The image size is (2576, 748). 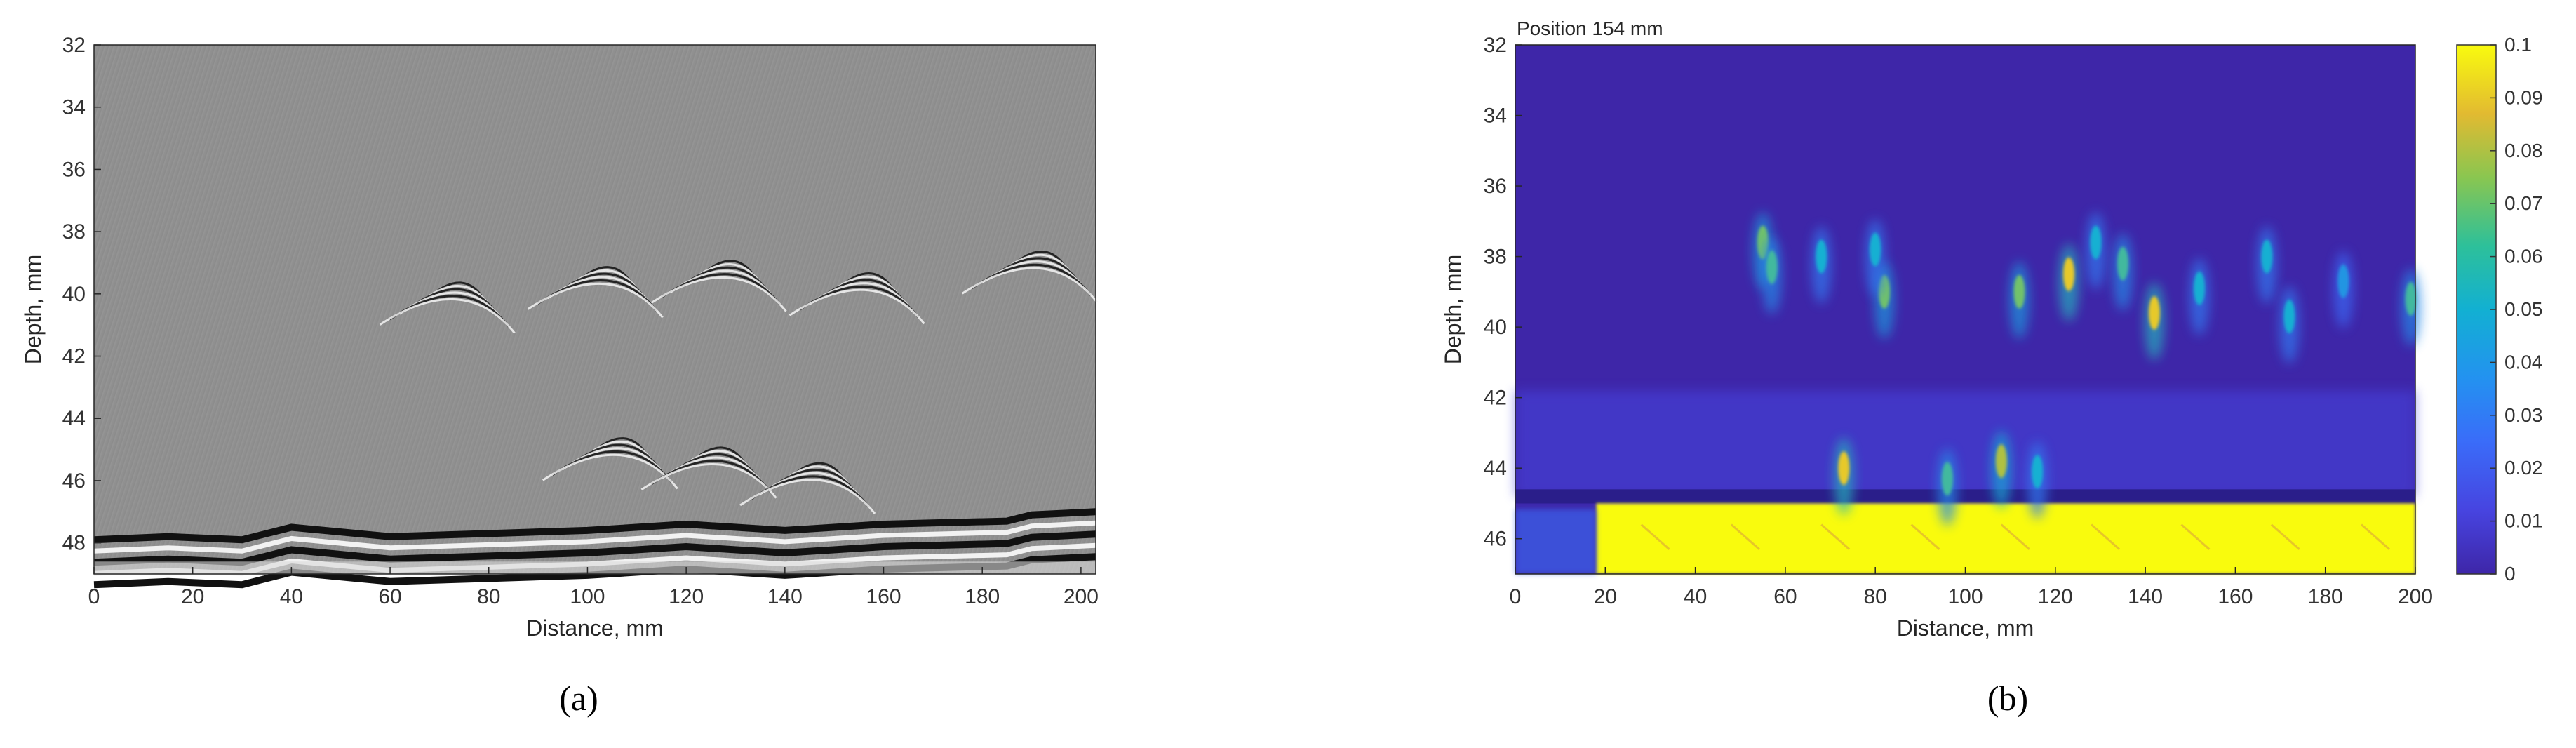 What do you see at coordinates (1452, 309) in the screenshot?
I see `panel-b-y-axis-label: Depth, mm` at bounding box center [1452, 309].